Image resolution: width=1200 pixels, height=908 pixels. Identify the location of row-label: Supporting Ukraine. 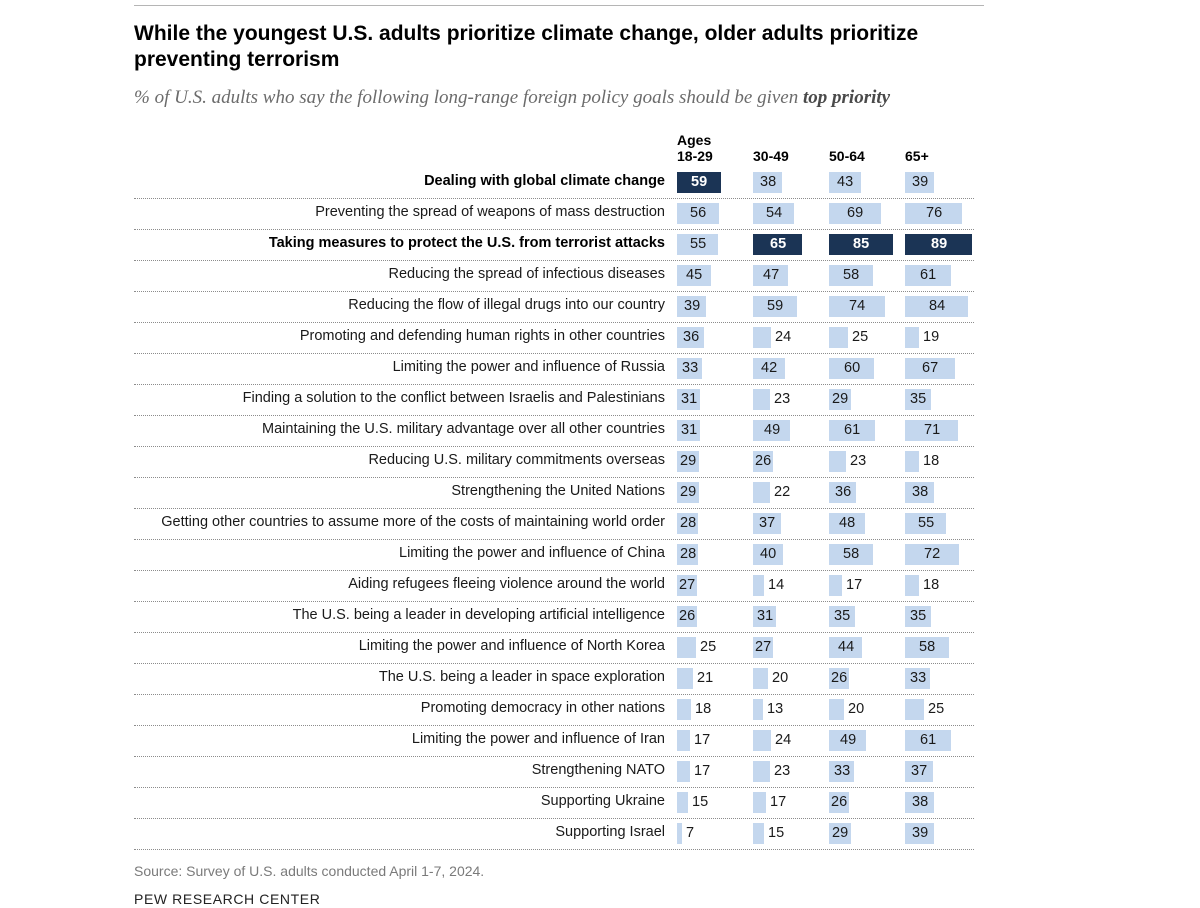
(602, 801).